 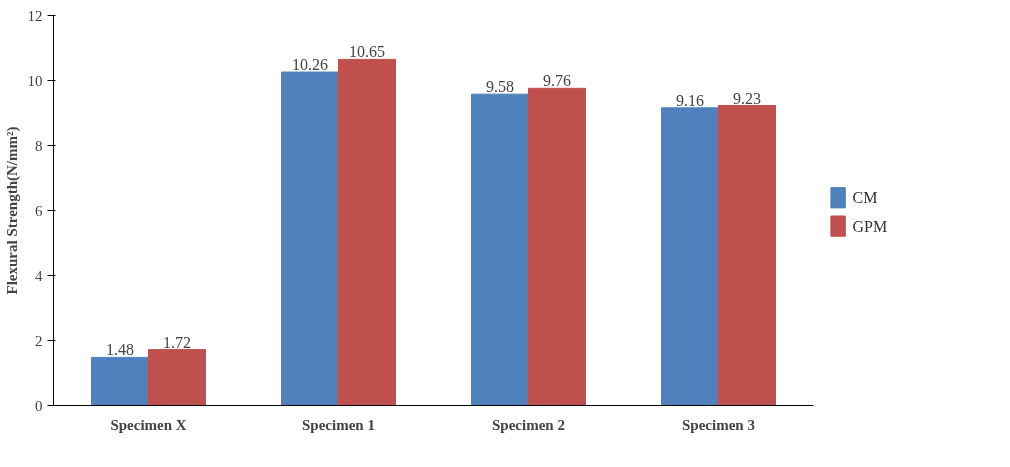 I want to click on data-label: 9.16, so click(x=690, y=100).